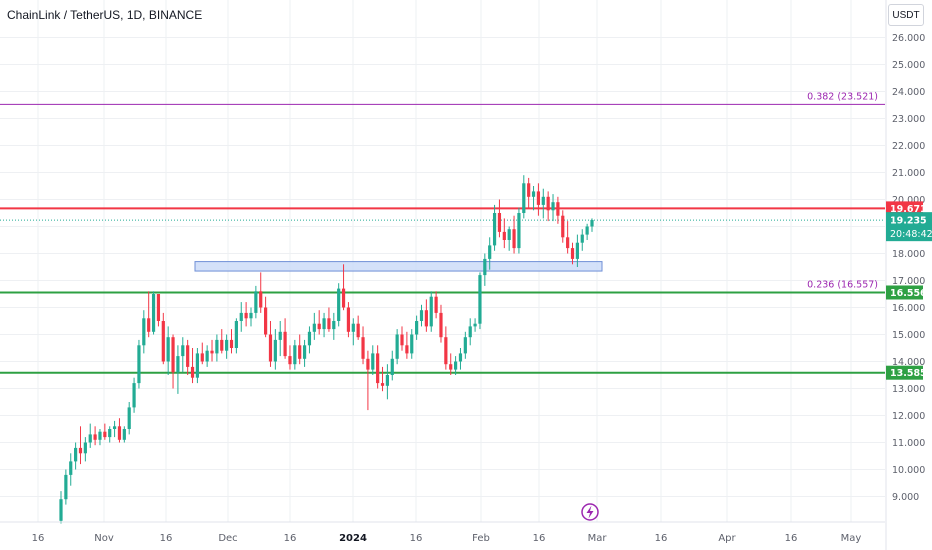  I want to click on x-tick-label: Feb, so click(481, 538).